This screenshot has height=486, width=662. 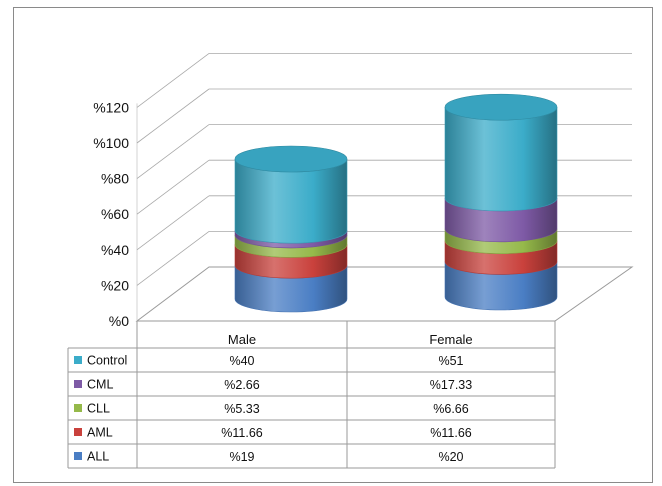 I want to click on y-tick-label-20: %20, so click(x=115, y=285).